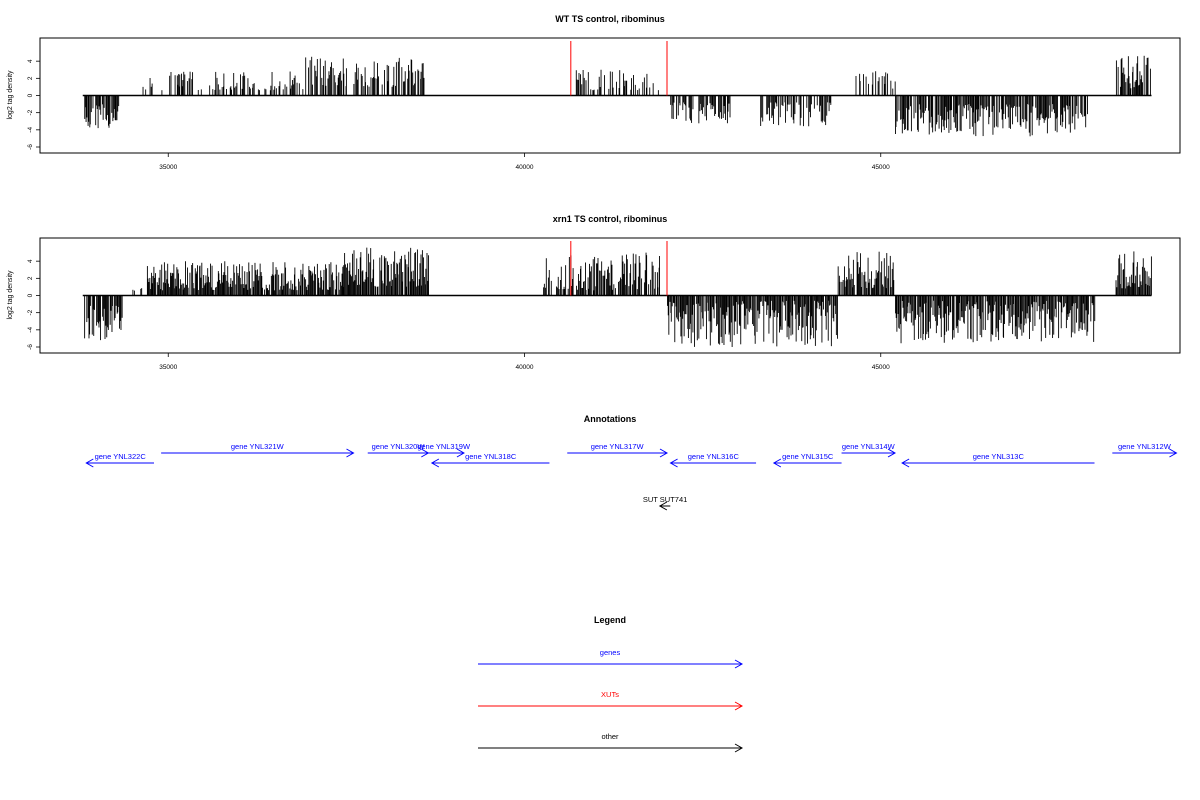  I want to click on gene-arrow: gene YNL314W, so click(869, 450).